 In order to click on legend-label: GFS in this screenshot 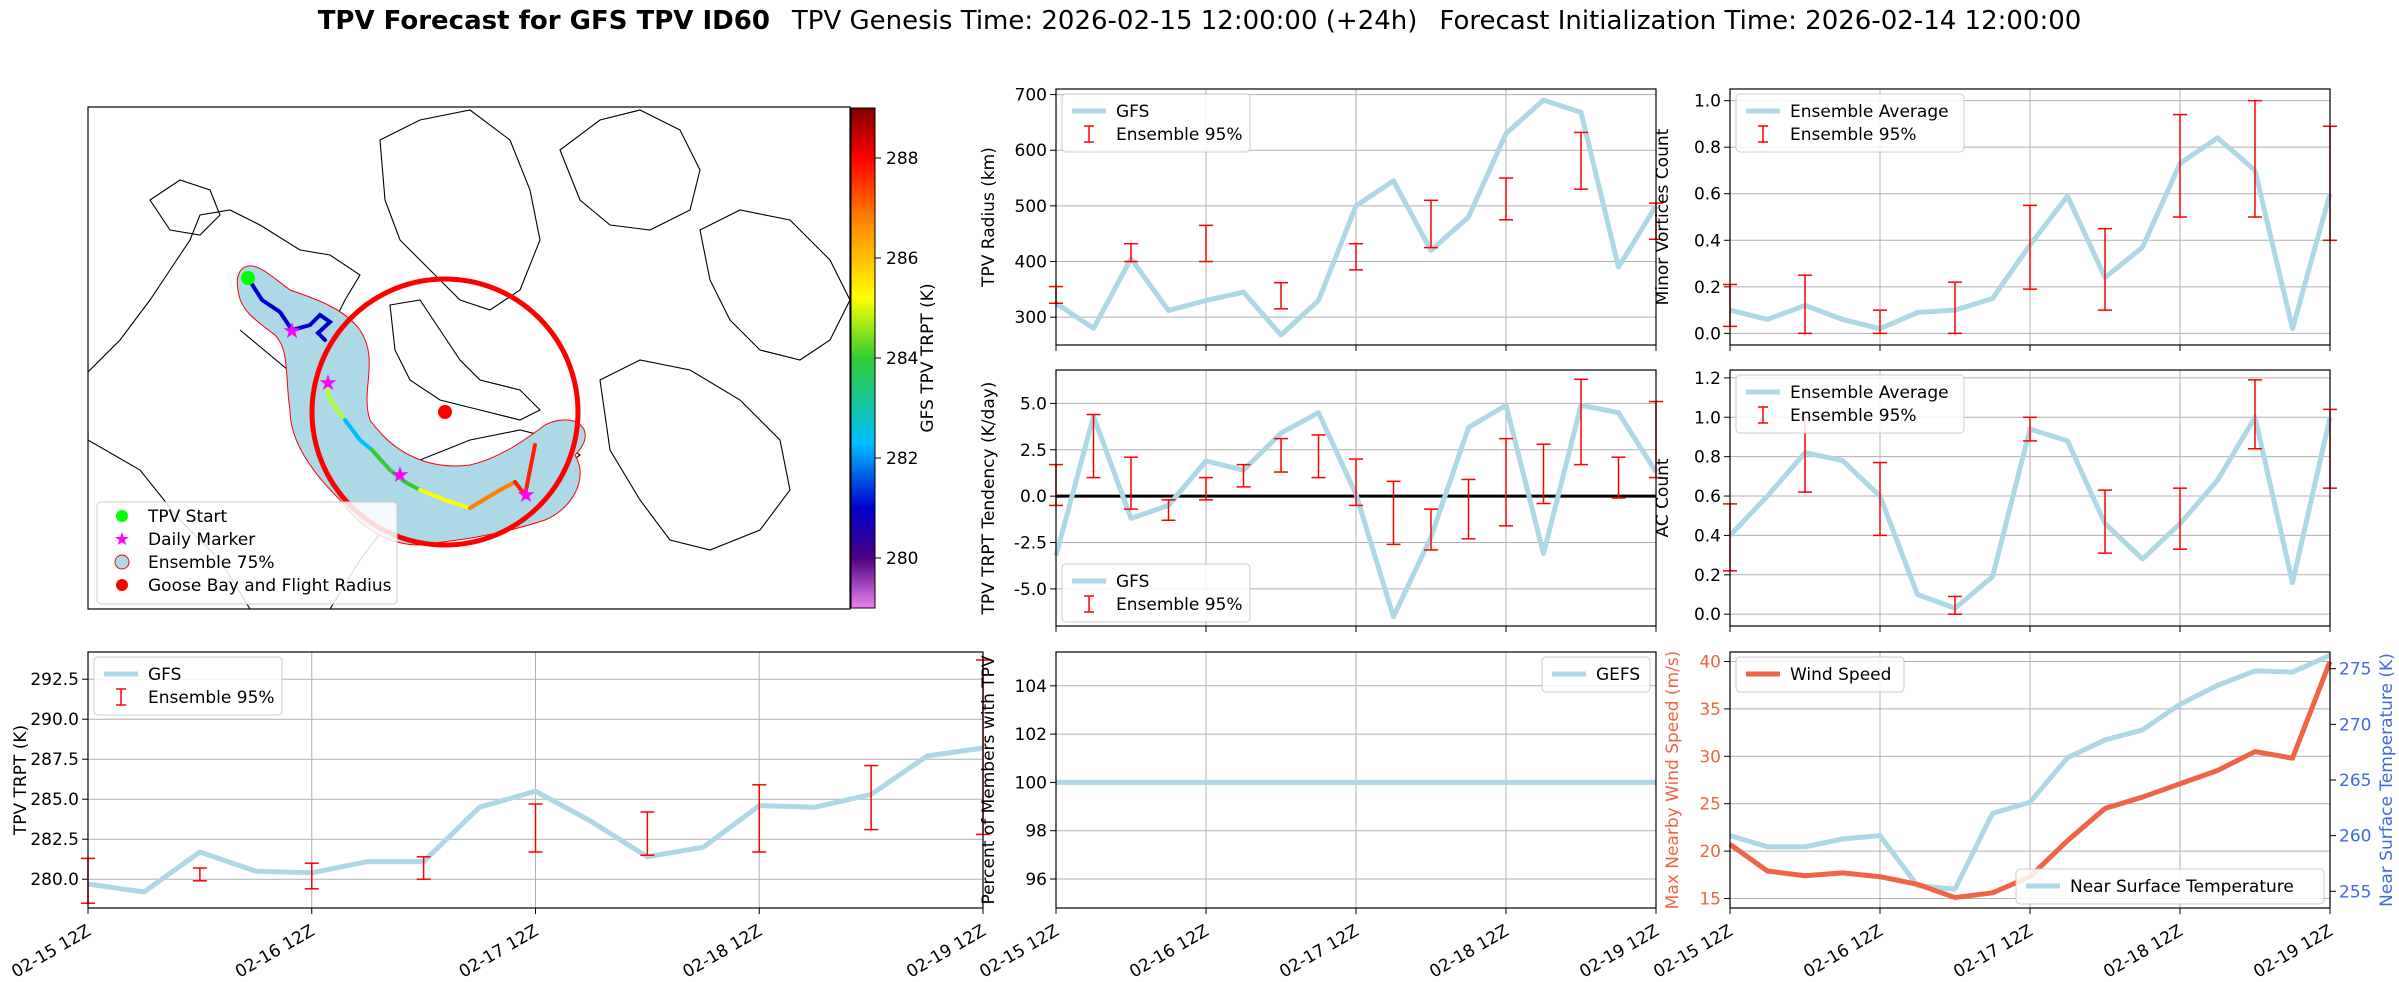, I will do `click(1132, 582)`.